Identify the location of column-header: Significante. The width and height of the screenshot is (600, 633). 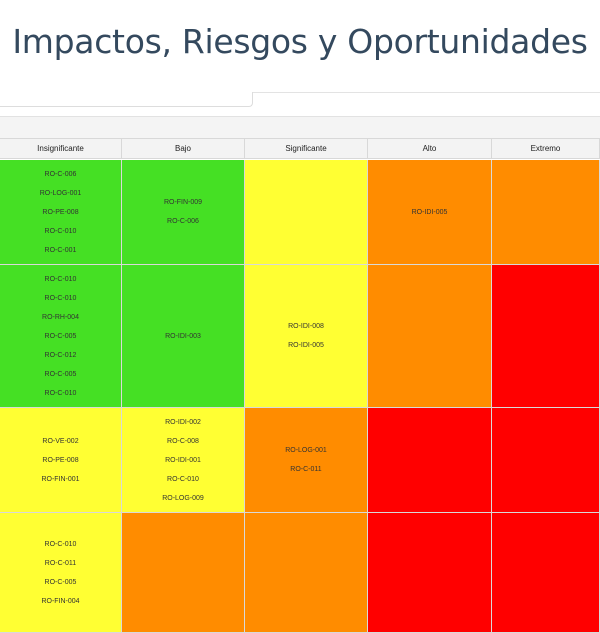
(306, 148).